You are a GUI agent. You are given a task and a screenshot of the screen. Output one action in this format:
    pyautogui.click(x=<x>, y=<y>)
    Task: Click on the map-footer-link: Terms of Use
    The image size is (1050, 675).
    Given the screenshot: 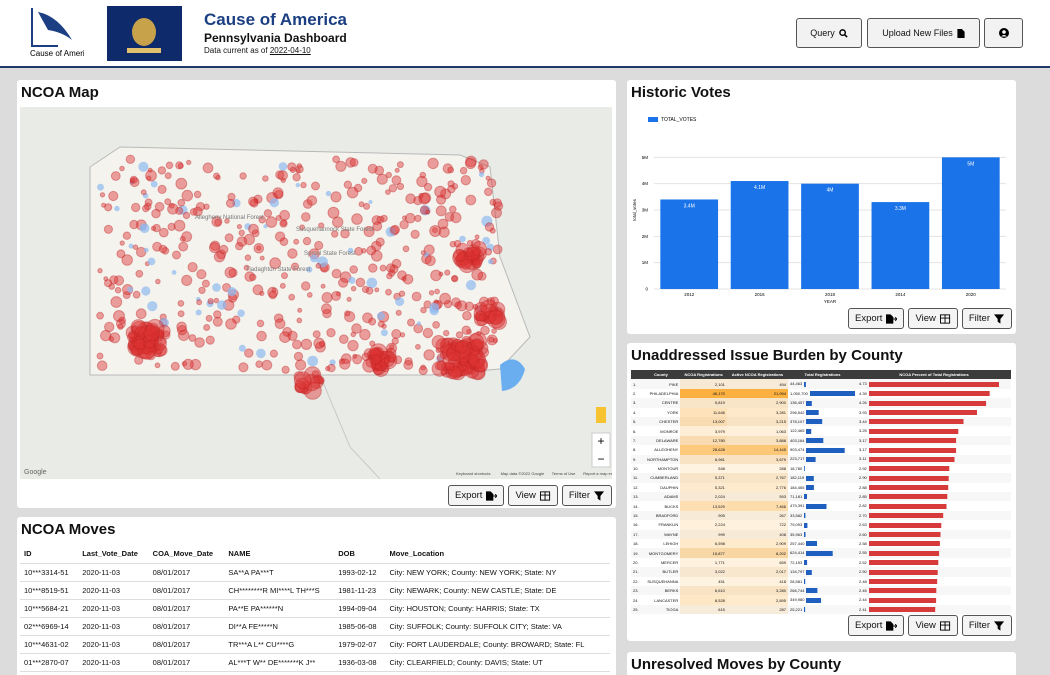 What is the action you would take?
    pyautogui.click(x=564, y=473)
    